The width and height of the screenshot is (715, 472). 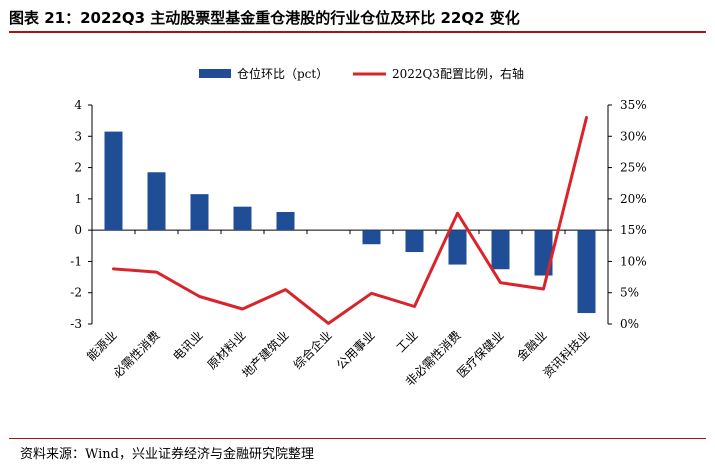 What do you see at coordinates (78, 168) in the screenshot?
I see `y-tick-label-left: 2` at bounding box center [78, 168].